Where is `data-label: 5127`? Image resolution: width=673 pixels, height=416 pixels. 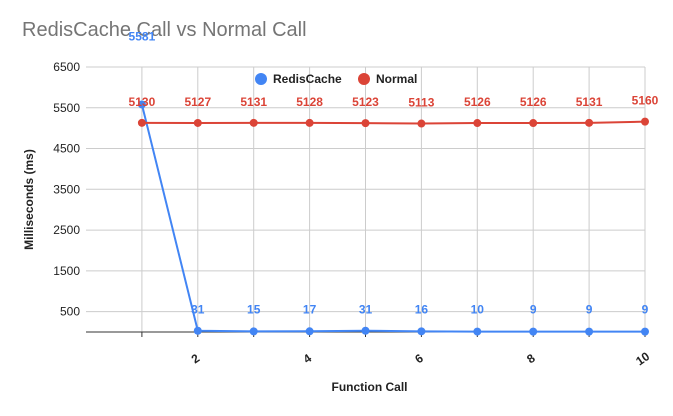 data-label: 5127 is located at coordinates (197, 102).